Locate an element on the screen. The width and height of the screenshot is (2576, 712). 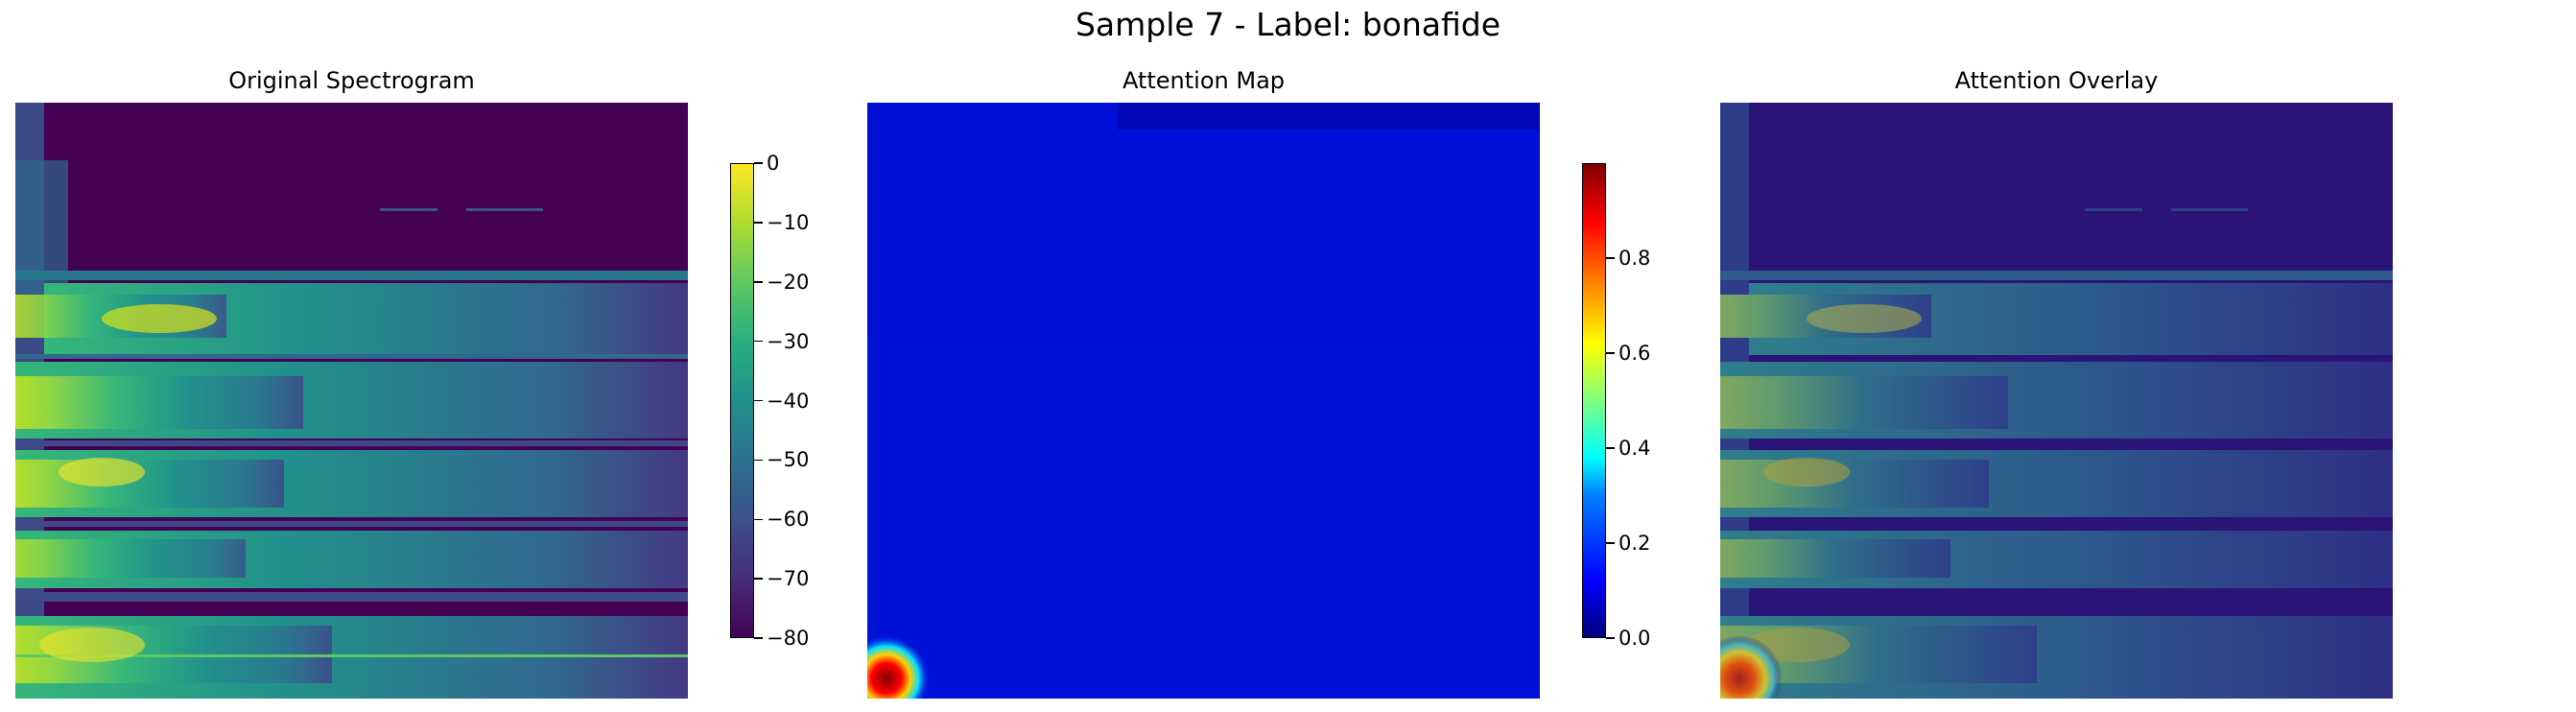
cb1-tick-label: −70 is located at coordinates (789, 579).